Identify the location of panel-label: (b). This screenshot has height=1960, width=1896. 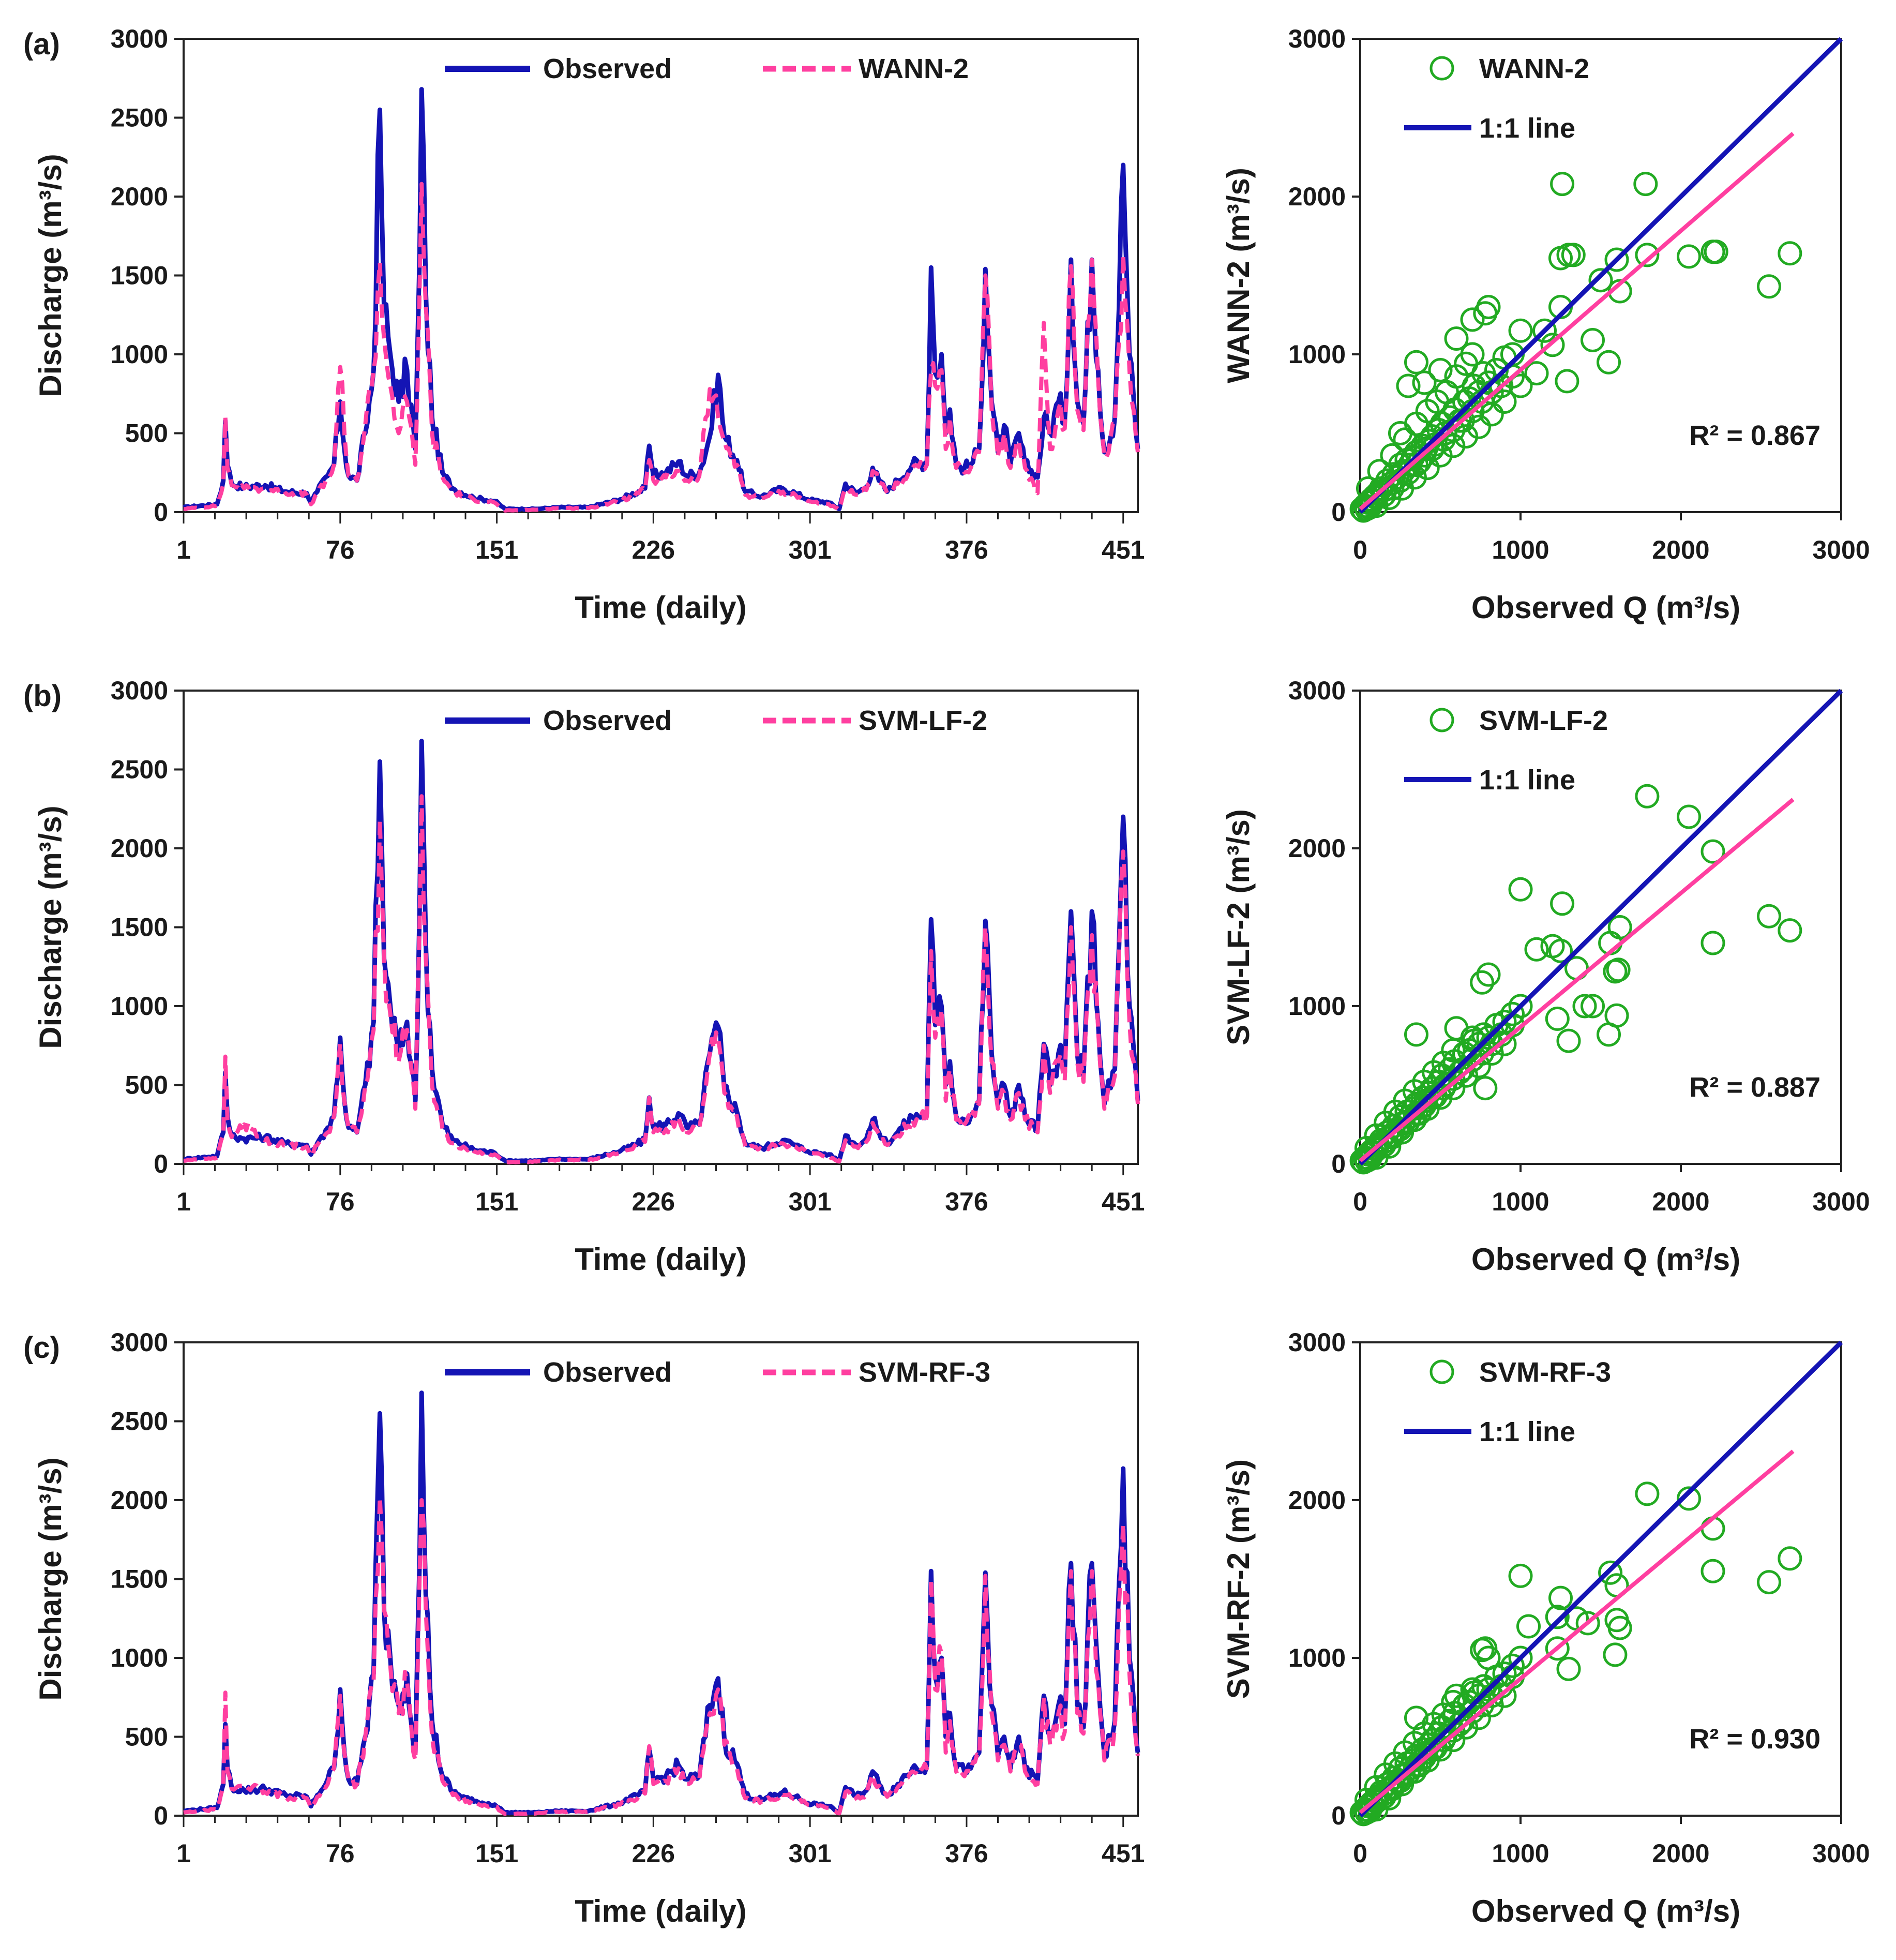
(43, 696).